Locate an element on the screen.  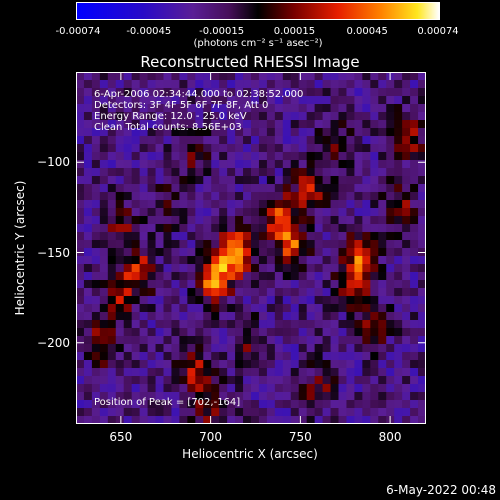
colorbar-tick-label: 0.00015 is located at coordinates (294, 31).